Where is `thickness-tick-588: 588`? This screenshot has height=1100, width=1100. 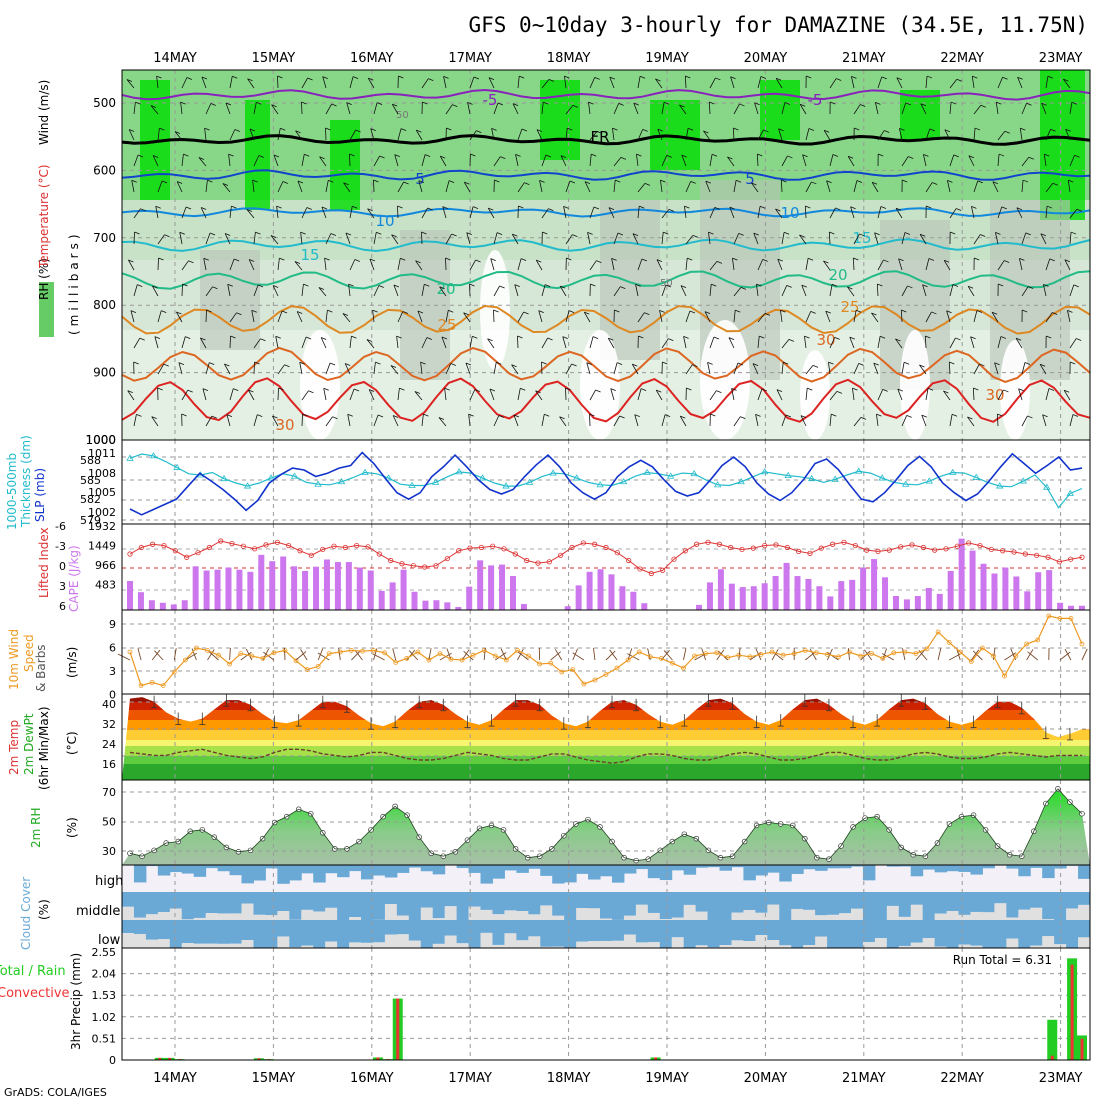 thickness-tick-588: 588 is located at coordinates (90, 460).